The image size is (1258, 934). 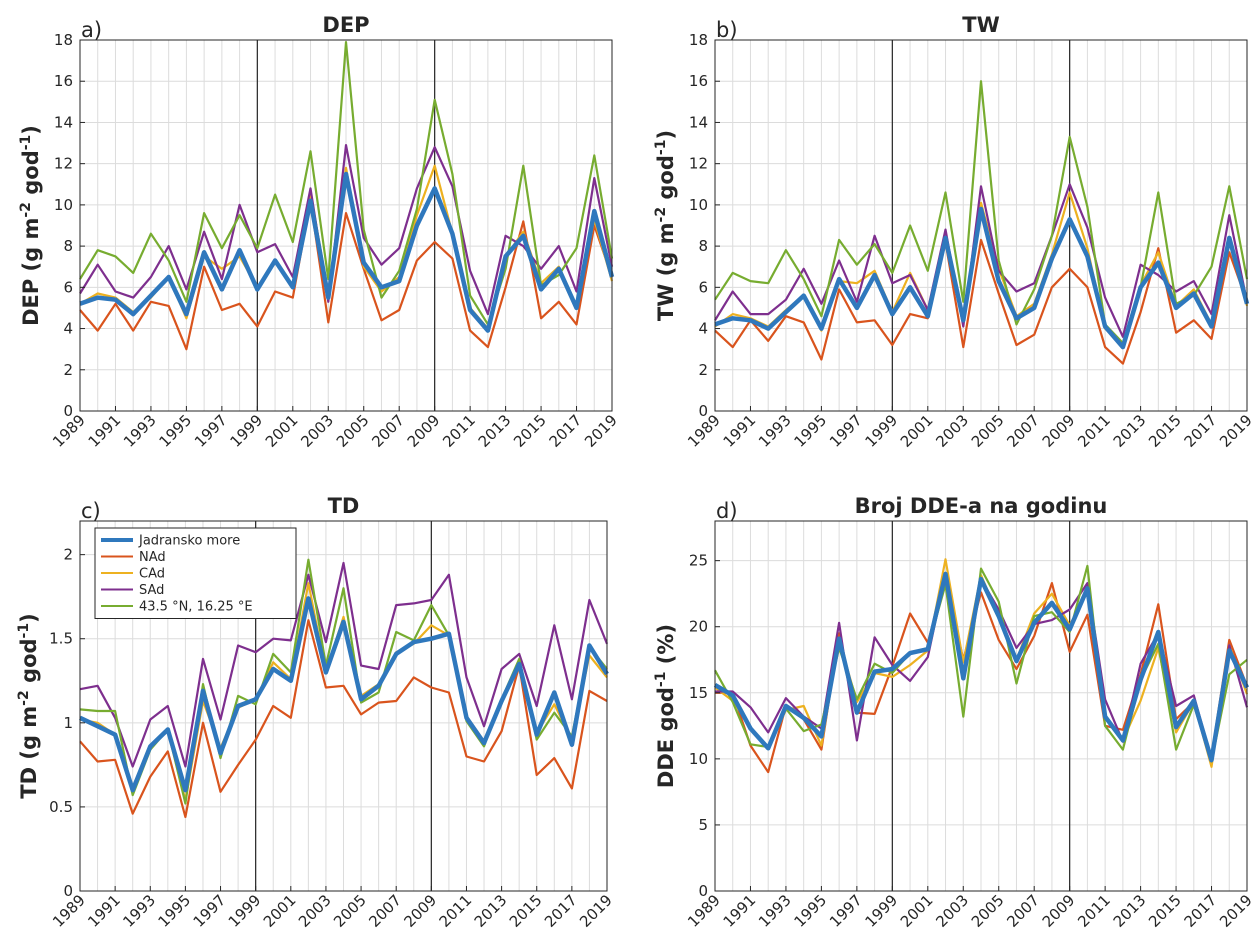 What do you see at coordinates (344, 506) in the screenshot?
I see `chart-title: TD` at bounding box center [344, 506].